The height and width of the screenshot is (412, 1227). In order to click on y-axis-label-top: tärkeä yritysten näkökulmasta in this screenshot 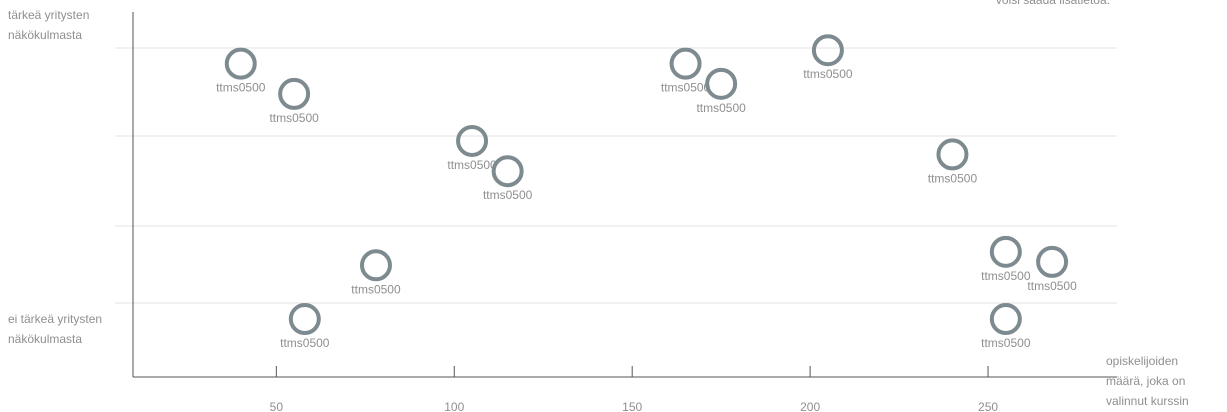, I will do `click(63, 25)`.